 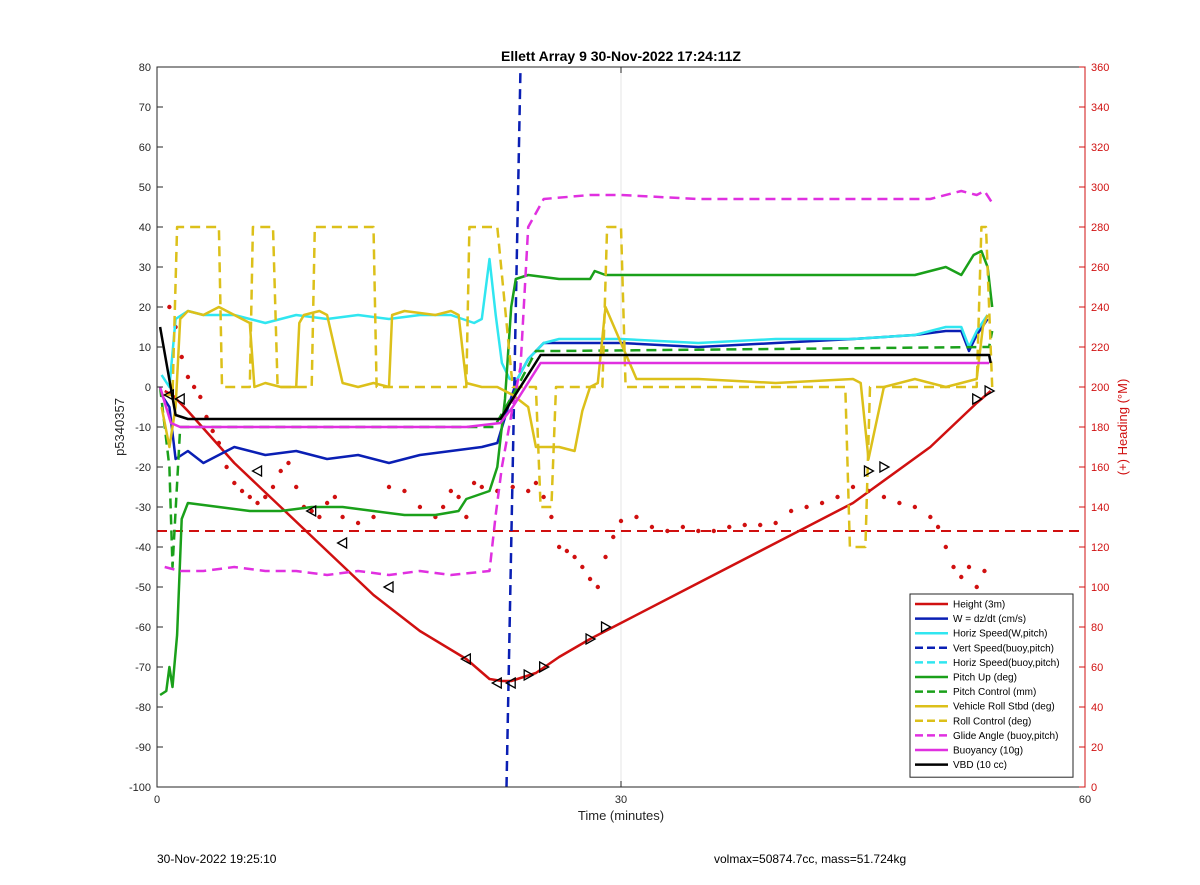 I want to click on y-tick-label: 70, so click(x=145, y=108).